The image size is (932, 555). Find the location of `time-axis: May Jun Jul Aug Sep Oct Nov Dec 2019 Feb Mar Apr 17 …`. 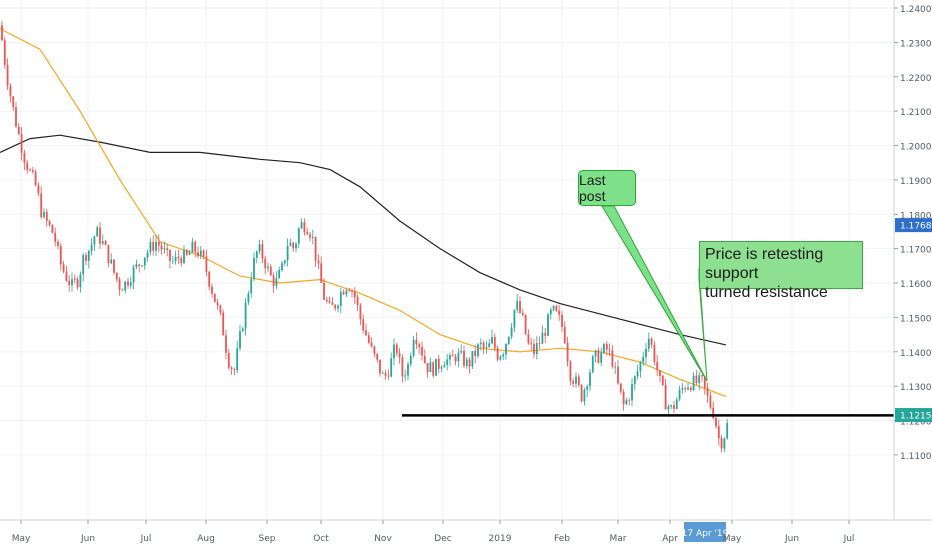

time-axis: May Jun Jul Aug Sep Oct Nov Dec 2019 Feb Mar Apr 17 … is located at coordinates (466, 531).